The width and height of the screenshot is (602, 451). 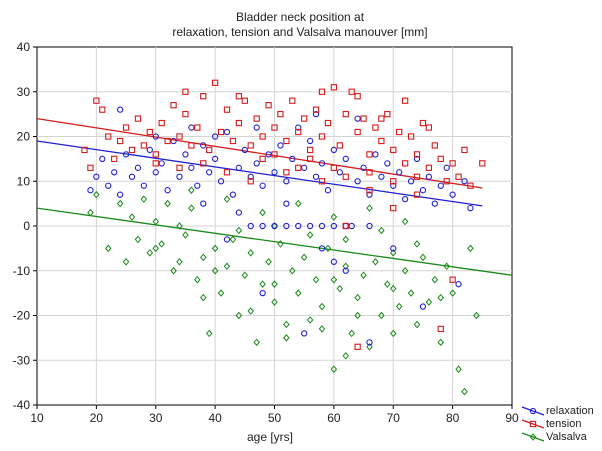 What do you see at coordinates (22, 316) in the screenshot?
I see `y-tick-label: -20` at bounding box center [22, 316].